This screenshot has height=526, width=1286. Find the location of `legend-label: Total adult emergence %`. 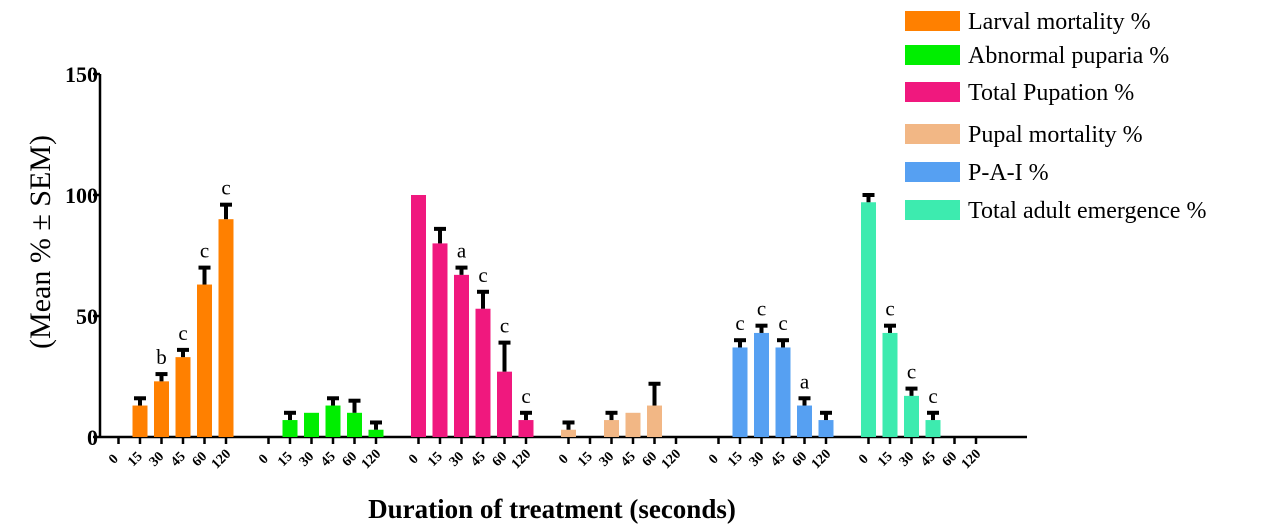

legend-label: Total adult emergence % is located at coordinates (1087, 211).